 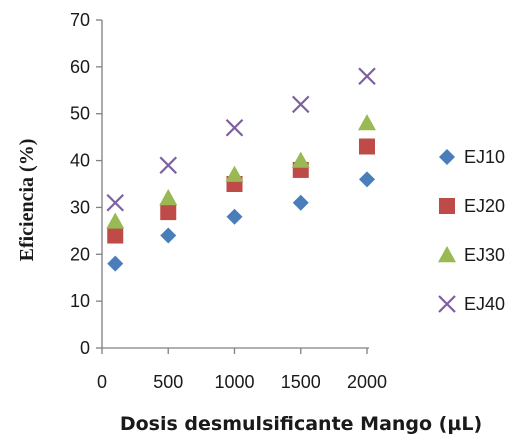 I want to click on x-tick-label: 1500, so click(x=301, y=382).